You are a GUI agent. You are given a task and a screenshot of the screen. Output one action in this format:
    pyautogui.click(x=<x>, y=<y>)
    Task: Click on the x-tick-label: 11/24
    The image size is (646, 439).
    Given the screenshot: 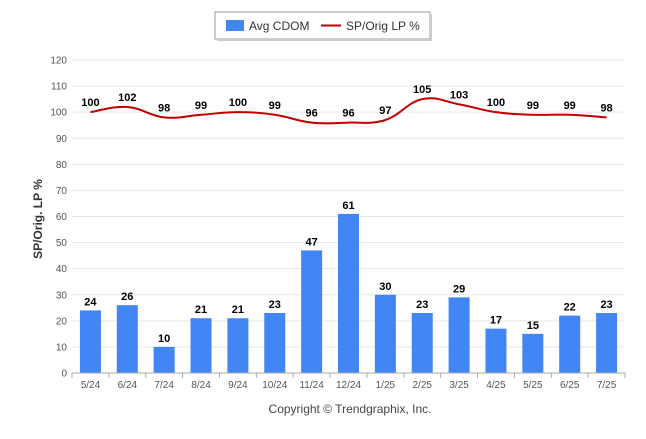 What is the action you would take?
    pyautogui.click(x=311, y=385)
    